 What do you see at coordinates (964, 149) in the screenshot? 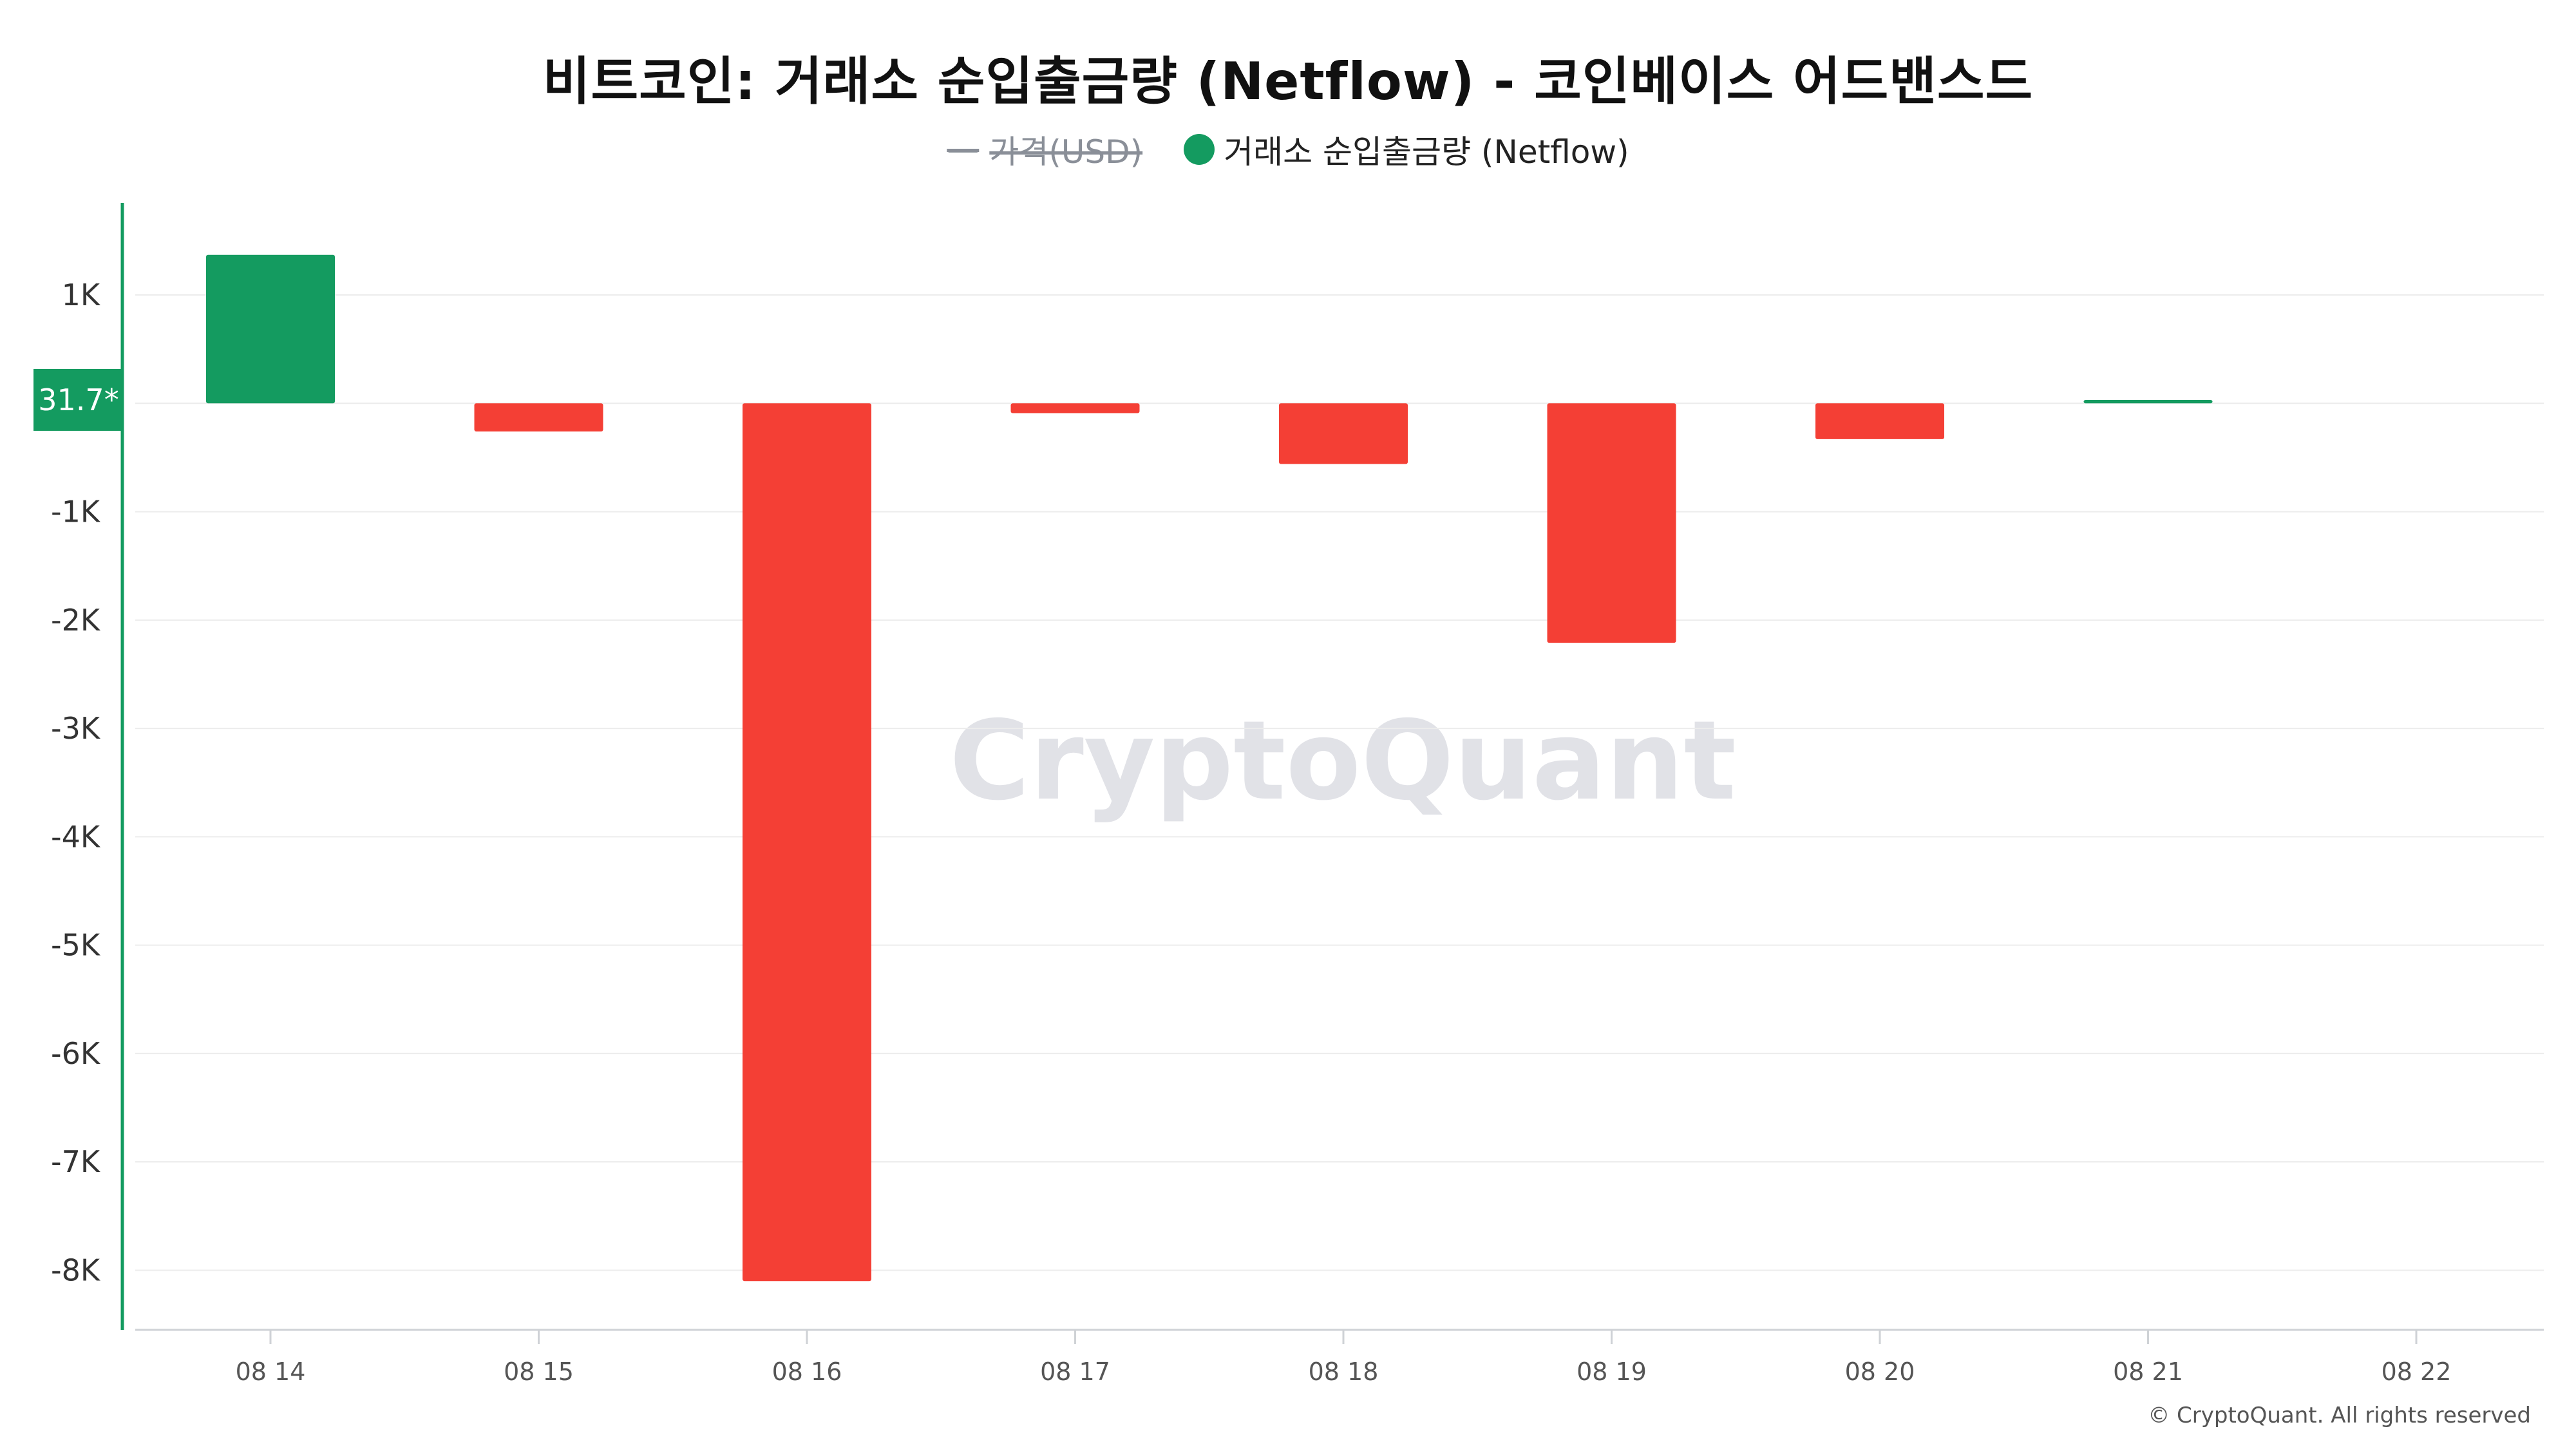
I see `legend-line-icon: —` at bounding box center [964, 149].